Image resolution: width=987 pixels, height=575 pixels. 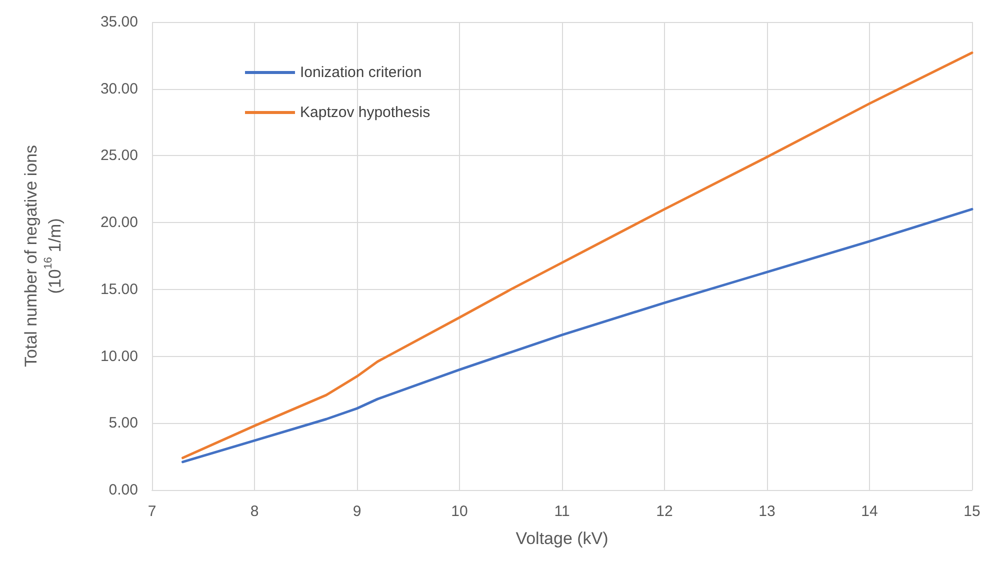 I want to click on y-tick-label: 25.00, so click(x=119, y=155).